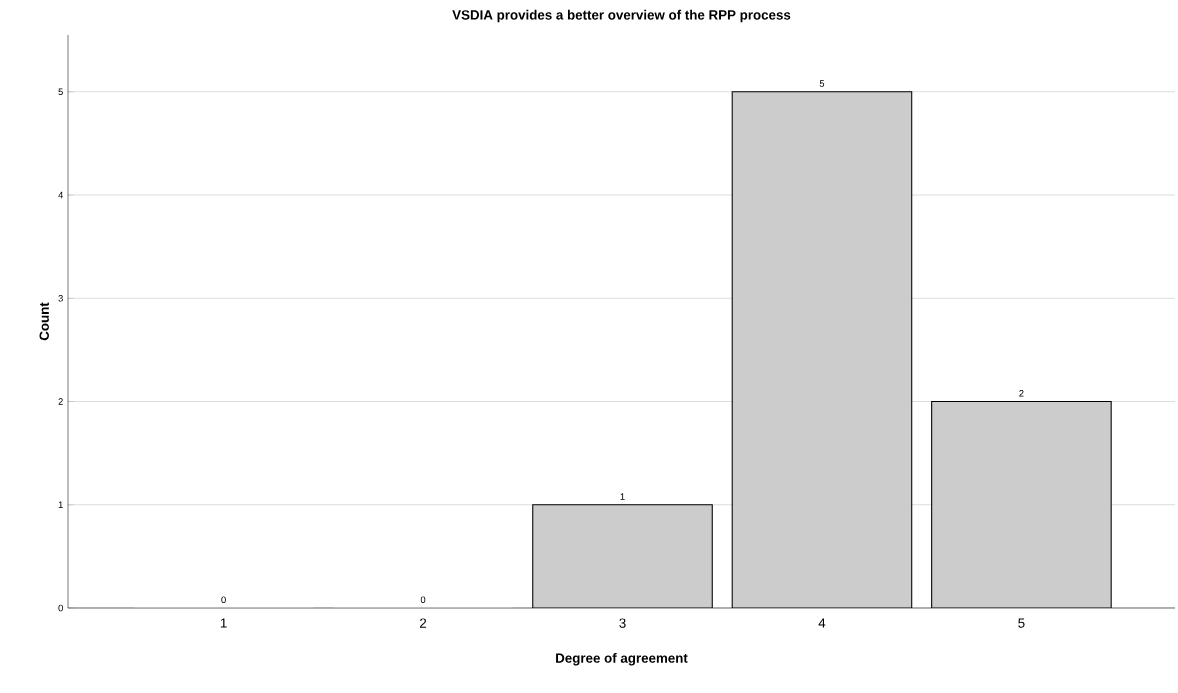 This screenshot has width=1178, height=693. I want to click on x-axis-title: Degree of agreement, so click(622, 659).